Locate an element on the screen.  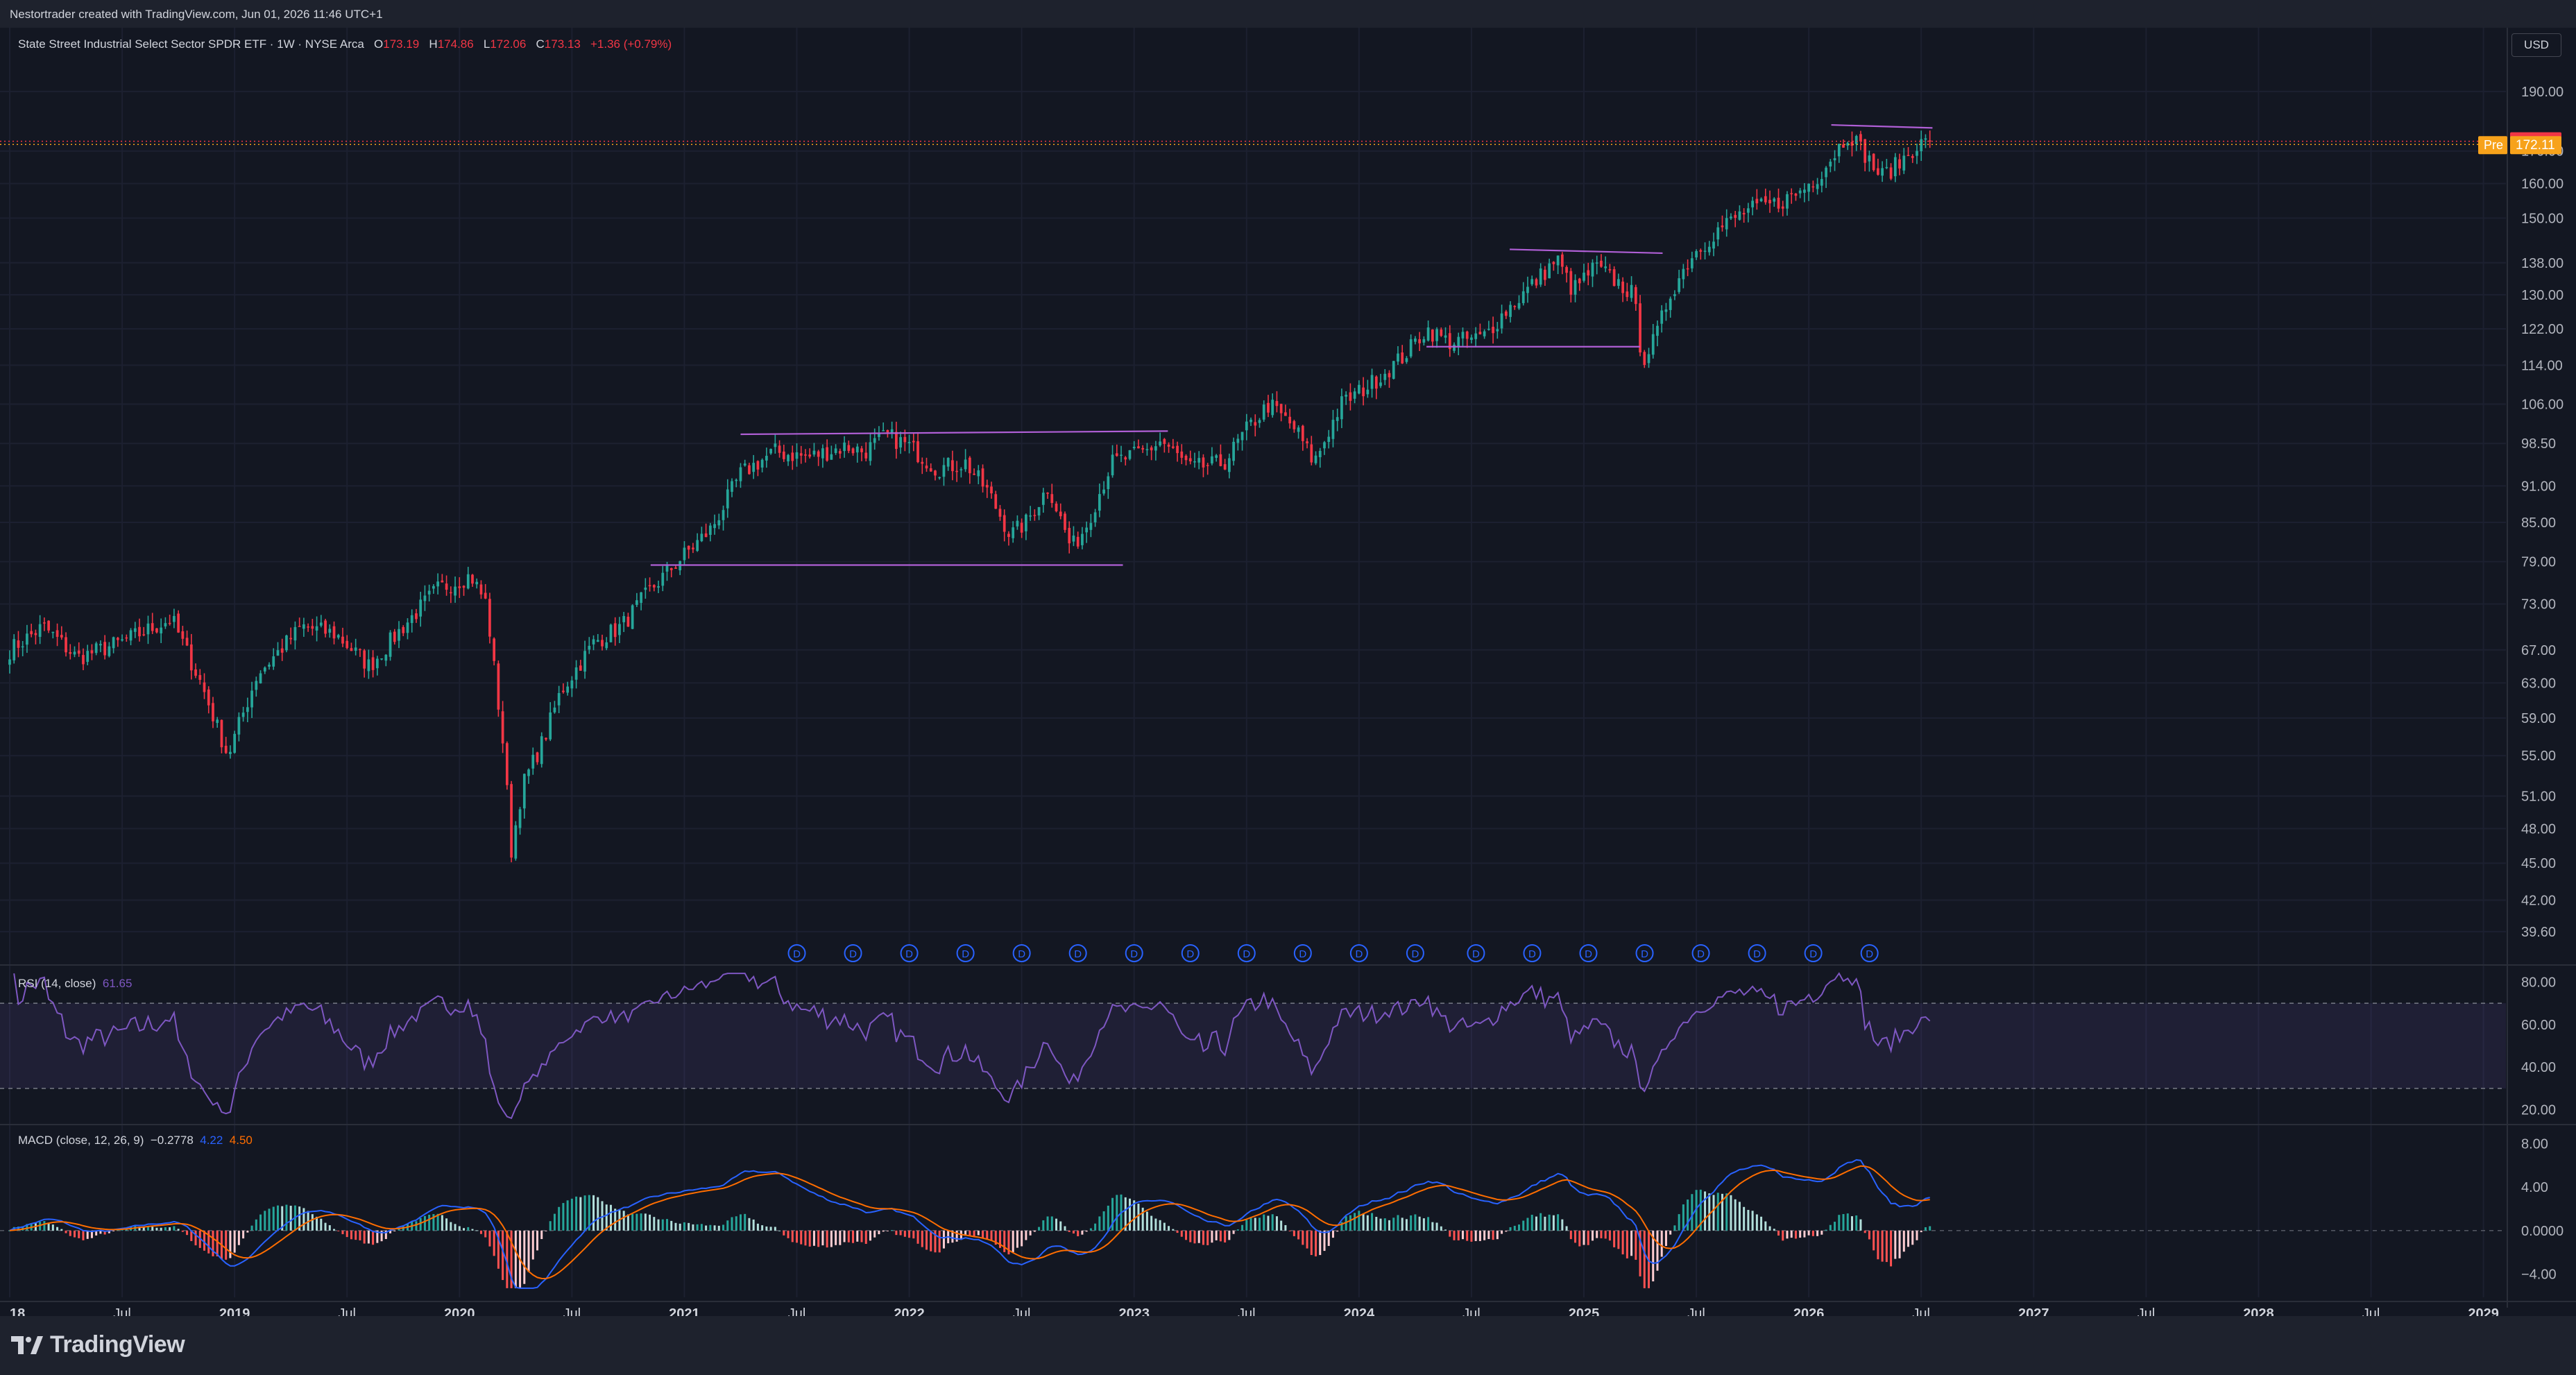
macd-tick-label: 0.0000 is located at coordinates (2542, 1231).